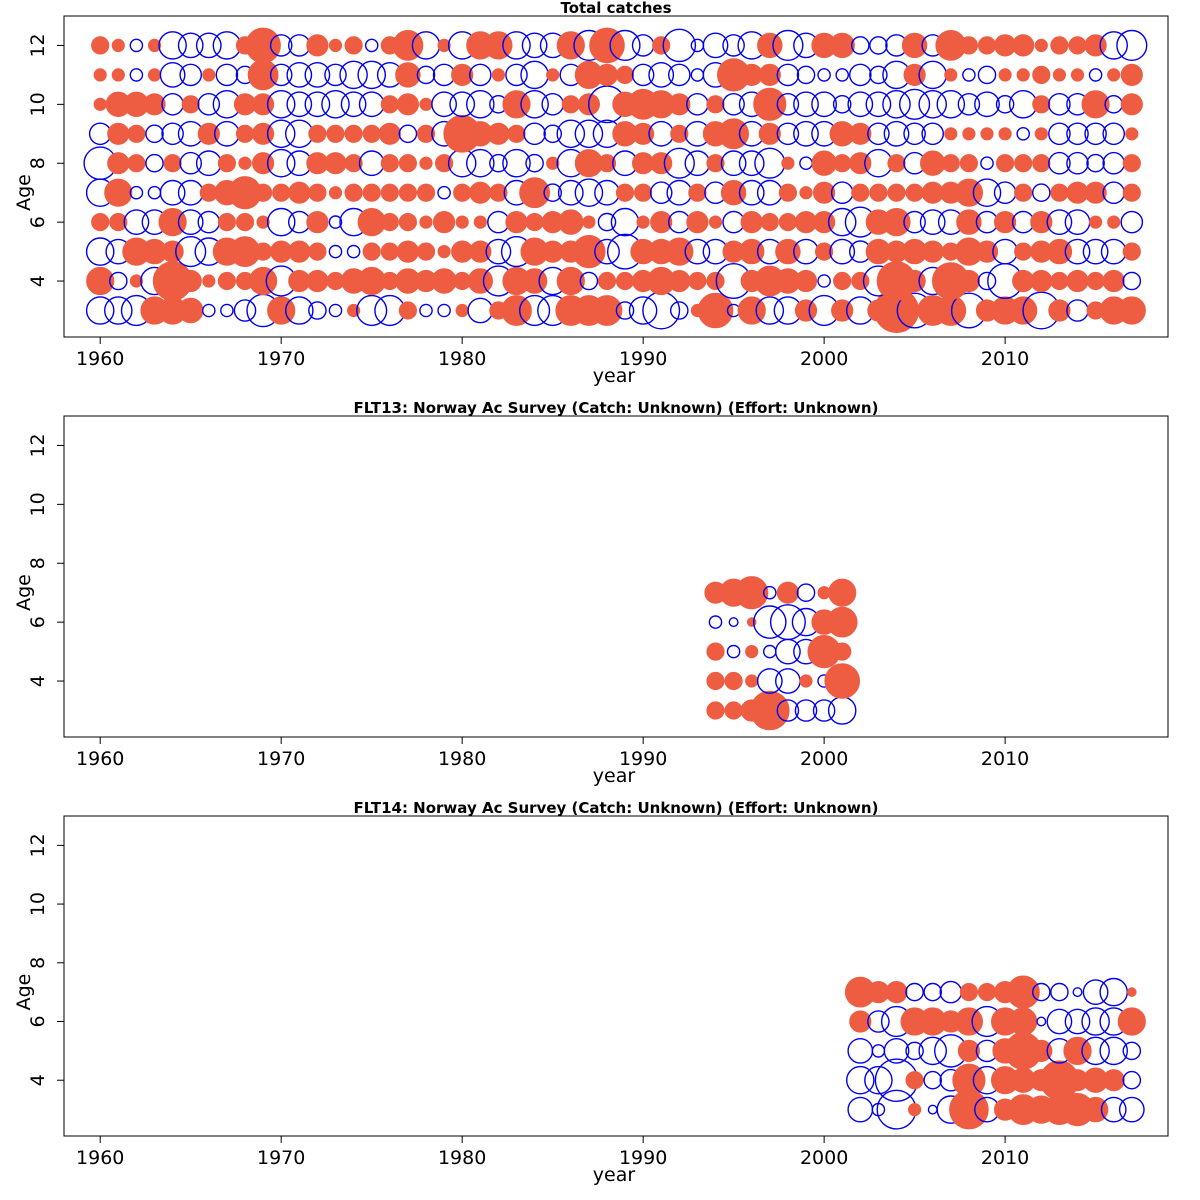 The width and height of the screenshot is (1200, 1200). What do you see at coordinates (24, 992) in the screenshot?
I see `y-axis-label: Age` at bounding box center [24, 992].